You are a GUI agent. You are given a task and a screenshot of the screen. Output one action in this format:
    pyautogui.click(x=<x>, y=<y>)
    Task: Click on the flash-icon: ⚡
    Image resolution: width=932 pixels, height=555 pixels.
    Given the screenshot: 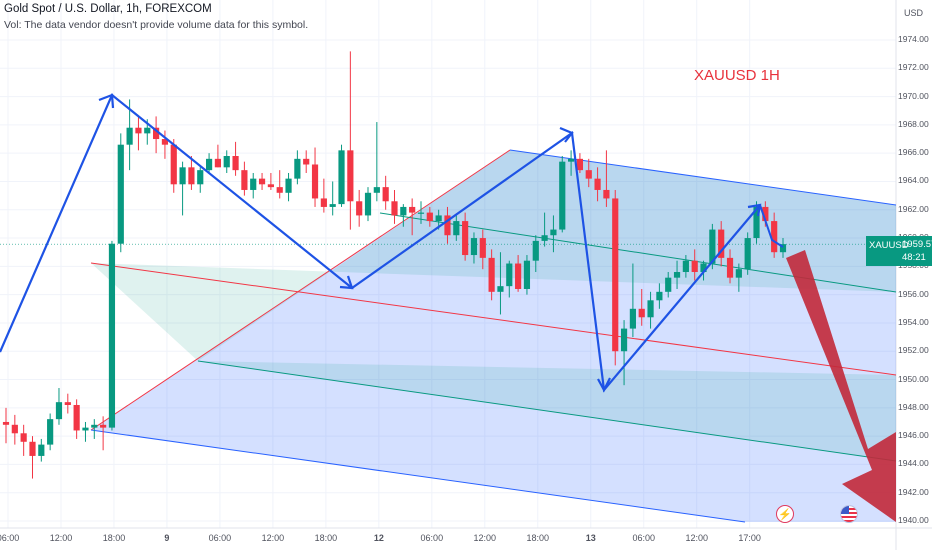 What is the action you would take?
    pyautogui.click(x=785, y=514)
    